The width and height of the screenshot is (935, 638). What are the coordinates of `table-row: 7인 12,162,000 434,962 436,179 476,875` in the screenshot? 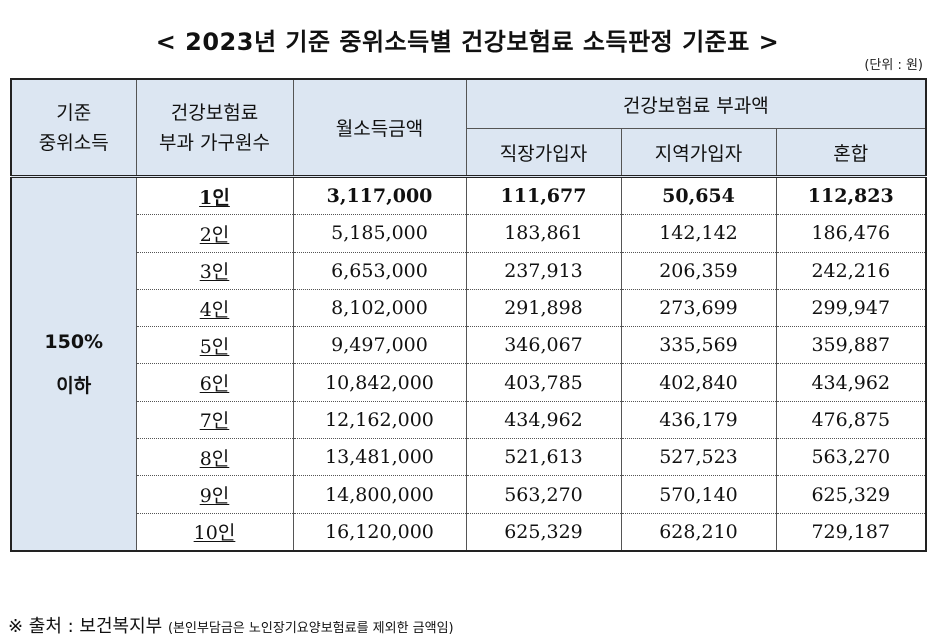 It's located at (469, 420).